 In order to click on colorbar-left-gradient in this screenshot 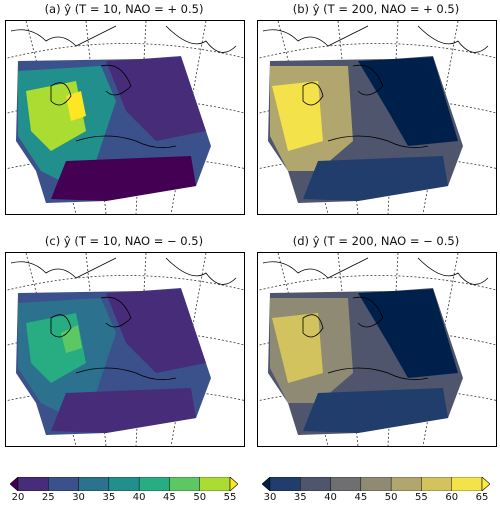, I will do `click(124, 484)`.